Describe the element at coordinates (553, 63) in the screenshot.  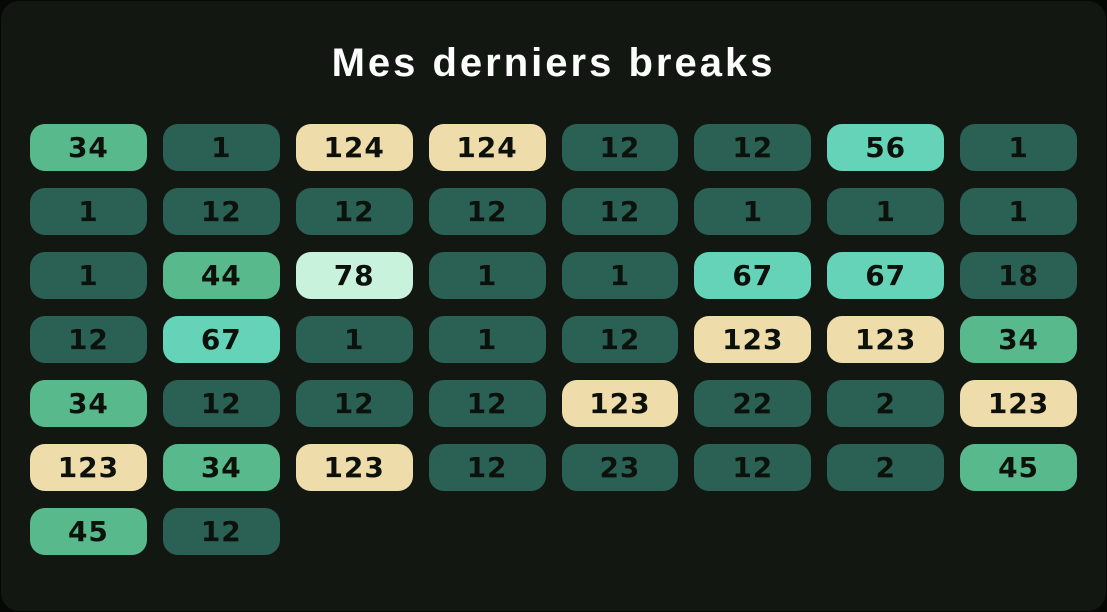
I see `page-title: Mes derniers breaks` at that location.